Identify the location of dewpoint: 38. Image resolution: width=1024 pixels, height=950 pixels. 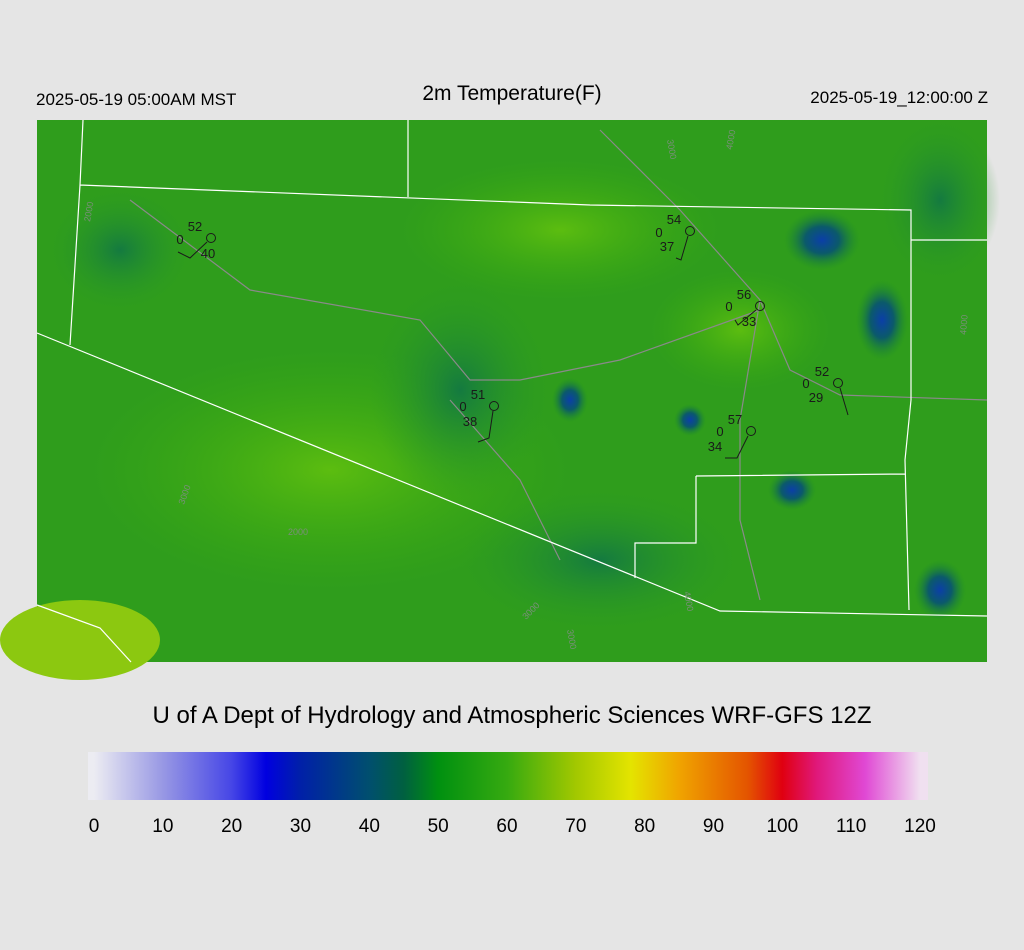
(470, 421).